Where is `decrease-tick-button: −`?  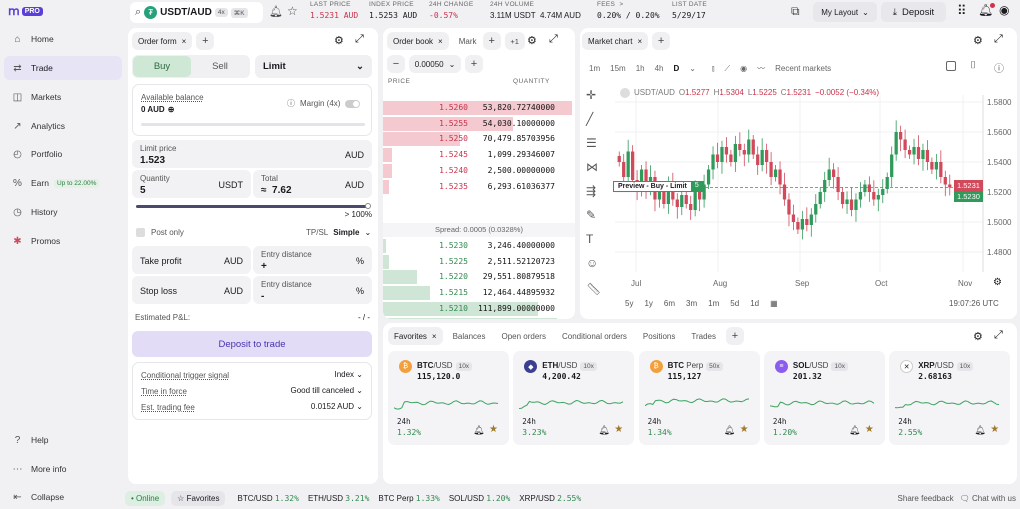
decrease-tick-button: − is located at coordinates (396, 64).